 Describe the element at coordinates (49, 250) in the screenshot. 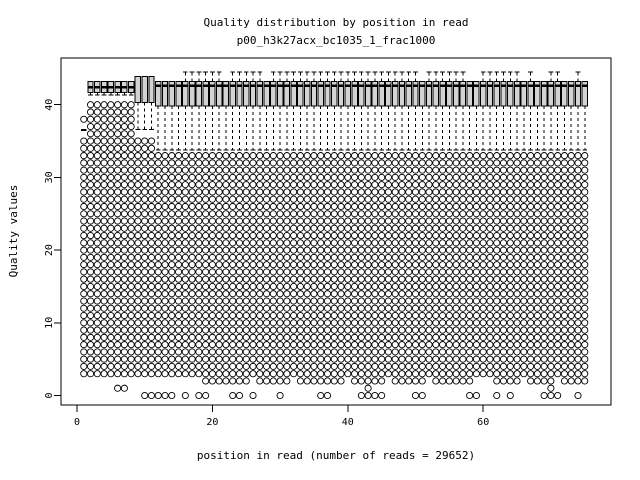

I see `y-tick-label: 20` at that location.